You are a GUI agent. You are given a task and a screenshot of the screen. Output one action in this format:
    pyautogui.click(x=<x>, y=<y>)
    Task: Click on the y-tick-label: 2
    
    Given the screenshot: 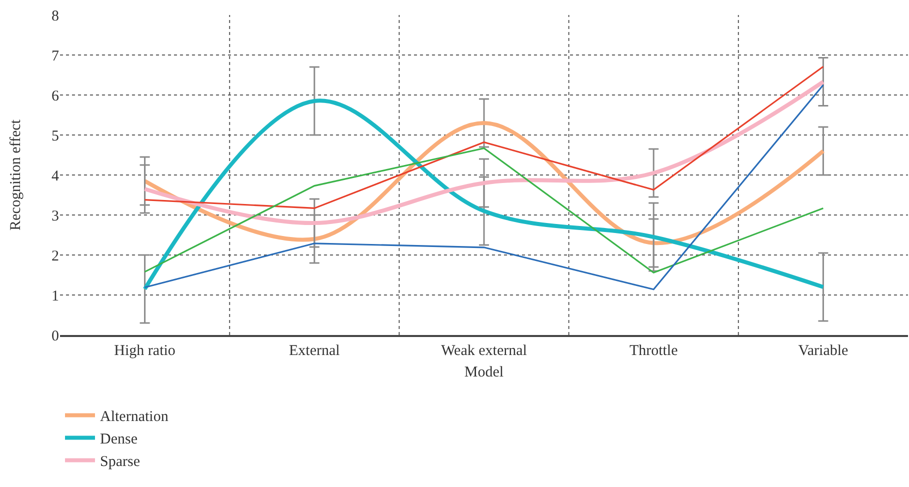 What is the action you would take?
    pyautogui.click(x=55, y=256)
    